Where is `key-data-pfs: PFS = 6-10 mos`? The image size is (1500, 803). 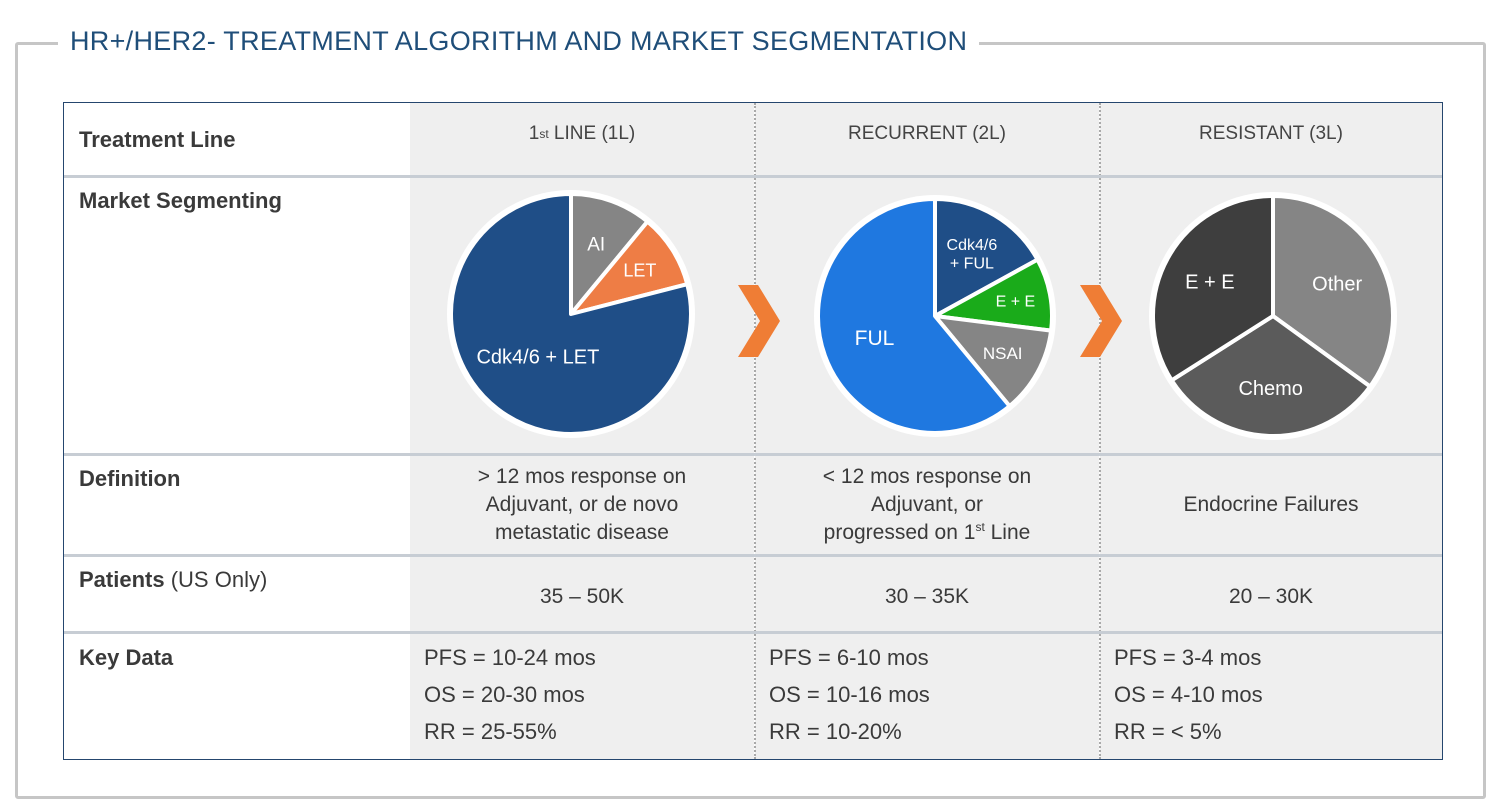 key-data-pfs: PFS = 6-10 mos is located at coordinates (849, 657).